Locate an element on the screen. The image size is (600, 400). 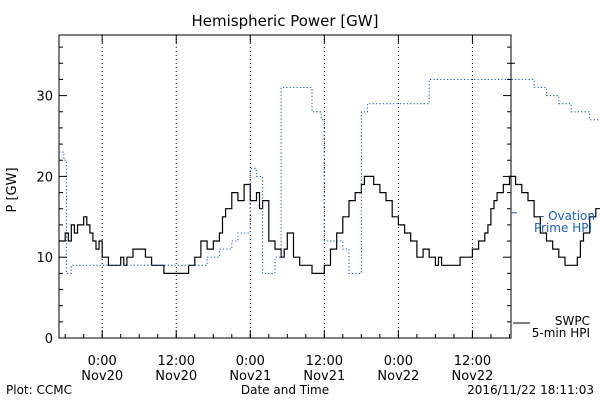
legend-ovation-label-line1: - Ovation is located at coordinates (567, 216).